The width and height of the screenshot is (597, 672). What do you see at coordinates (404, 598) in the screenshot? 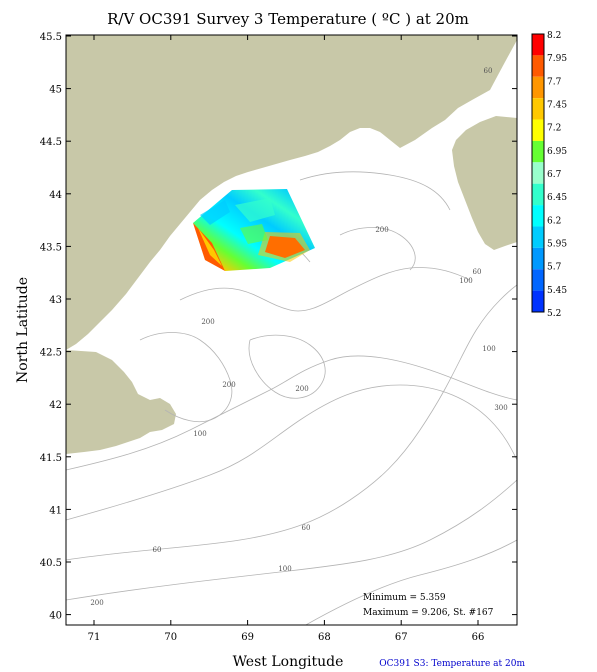
I see `stat-minimum: Minimum = 5.359` at bounding box center [404, 598].